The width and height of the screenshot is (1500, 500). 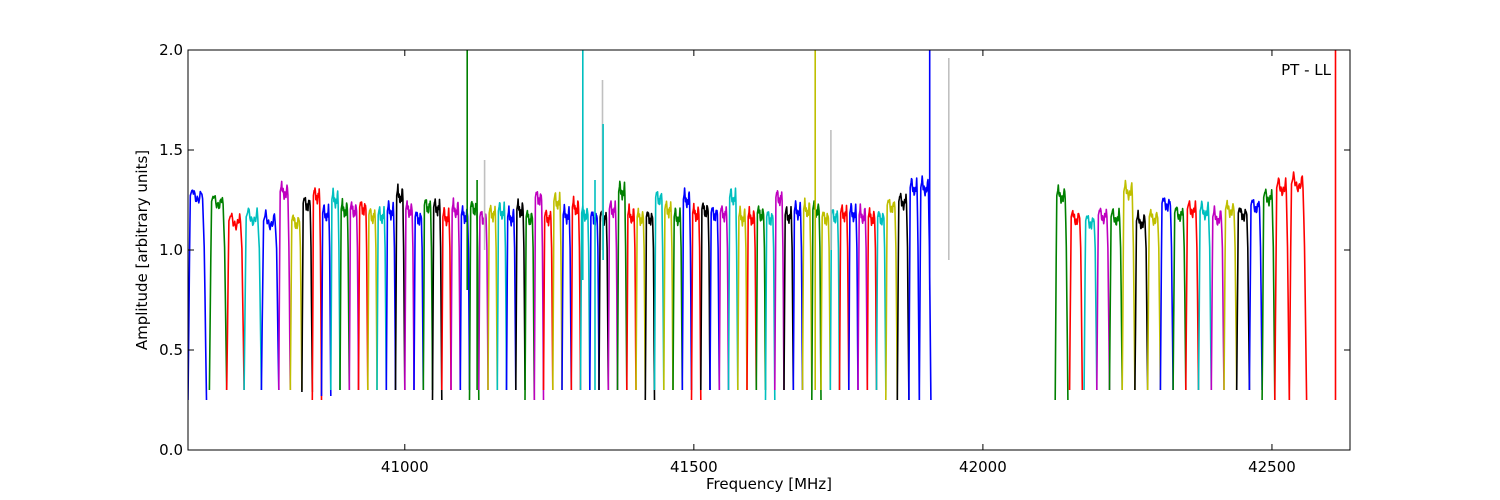 I want to click on y-axis-label: Amplitude [arbitrary units], so click(x=142, y=250).